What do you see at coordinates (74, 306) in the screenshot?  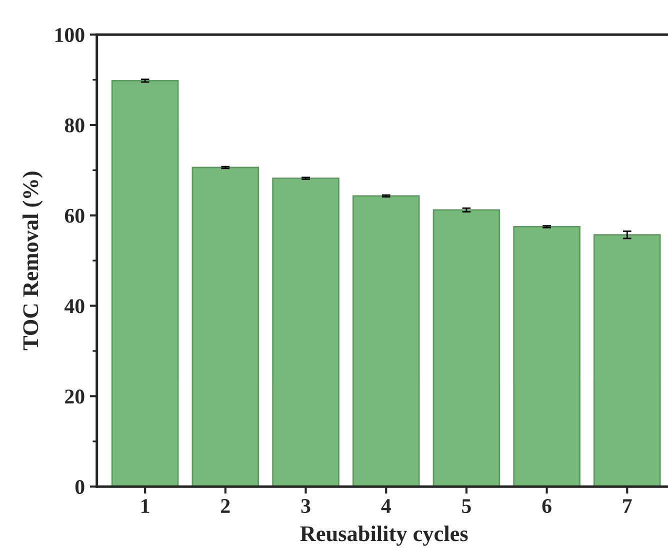 I see `y-tick-label: 40` at bounding box center [74, 306].